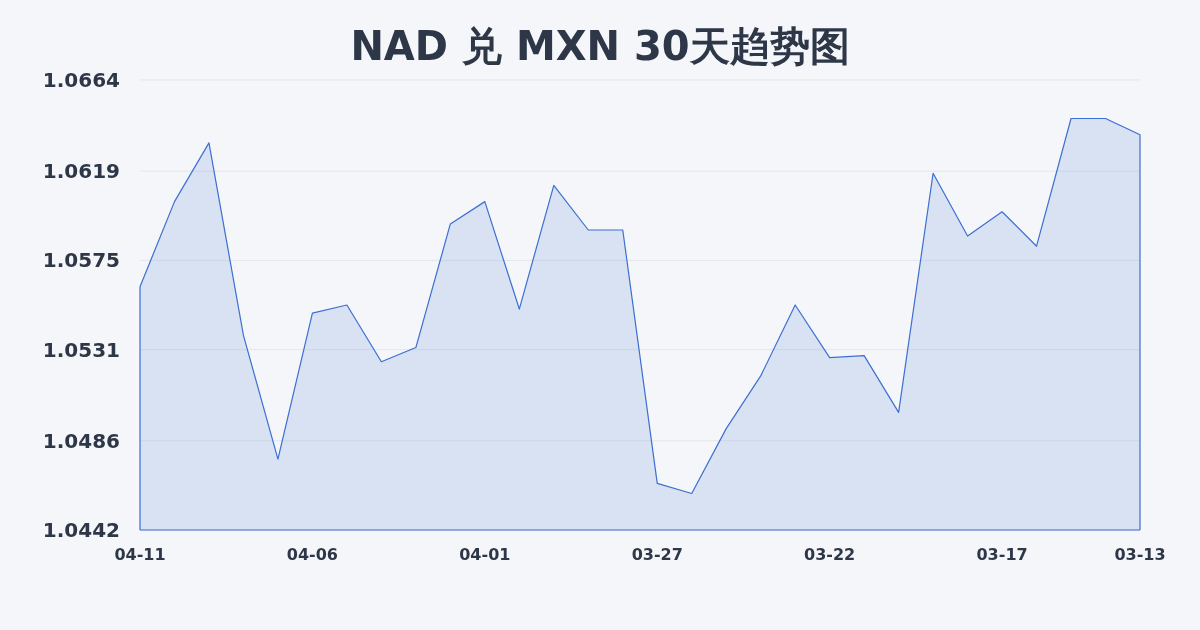 Image resolution: width=1200 pixels, height=630 pixels. I want to click on x-tick-label: 04-06, so click(312, 554).